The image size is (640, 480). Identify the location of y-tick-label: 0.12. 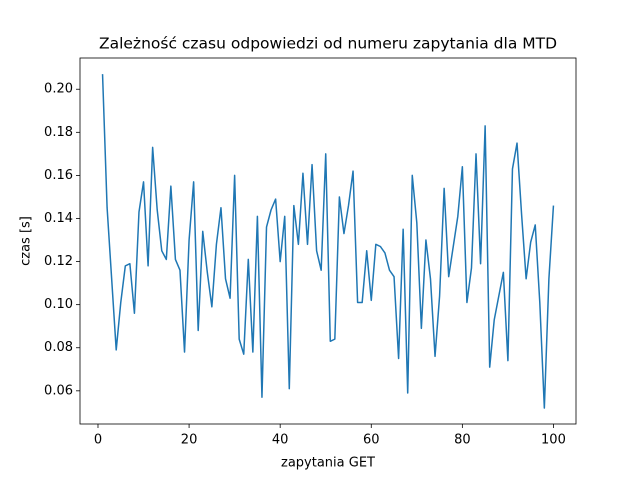
(58, 261).